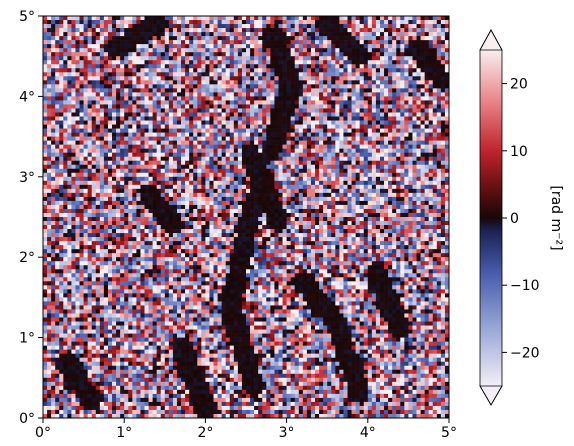 Image resolution: width=574 pixels, height=446 pixels. Describe the element at coordinates (27, 419) in the screenshot. I see `y-tick-label: 0°` at that location.